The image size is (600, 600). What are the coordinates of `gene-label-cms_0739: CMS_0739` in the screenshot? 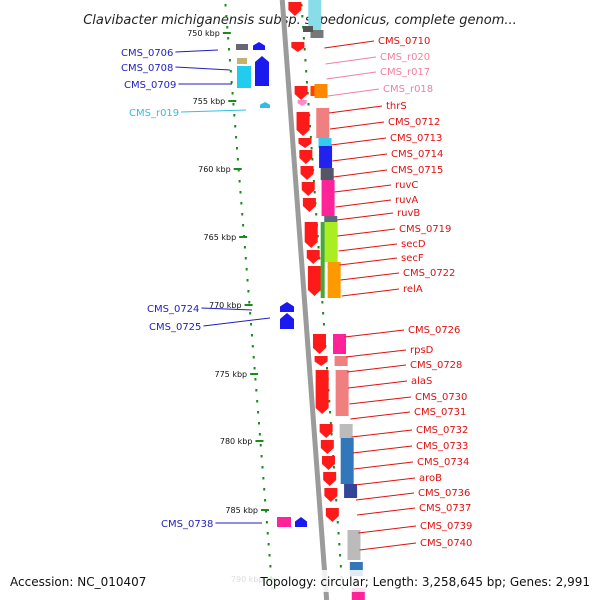 It's located at (446, 526).